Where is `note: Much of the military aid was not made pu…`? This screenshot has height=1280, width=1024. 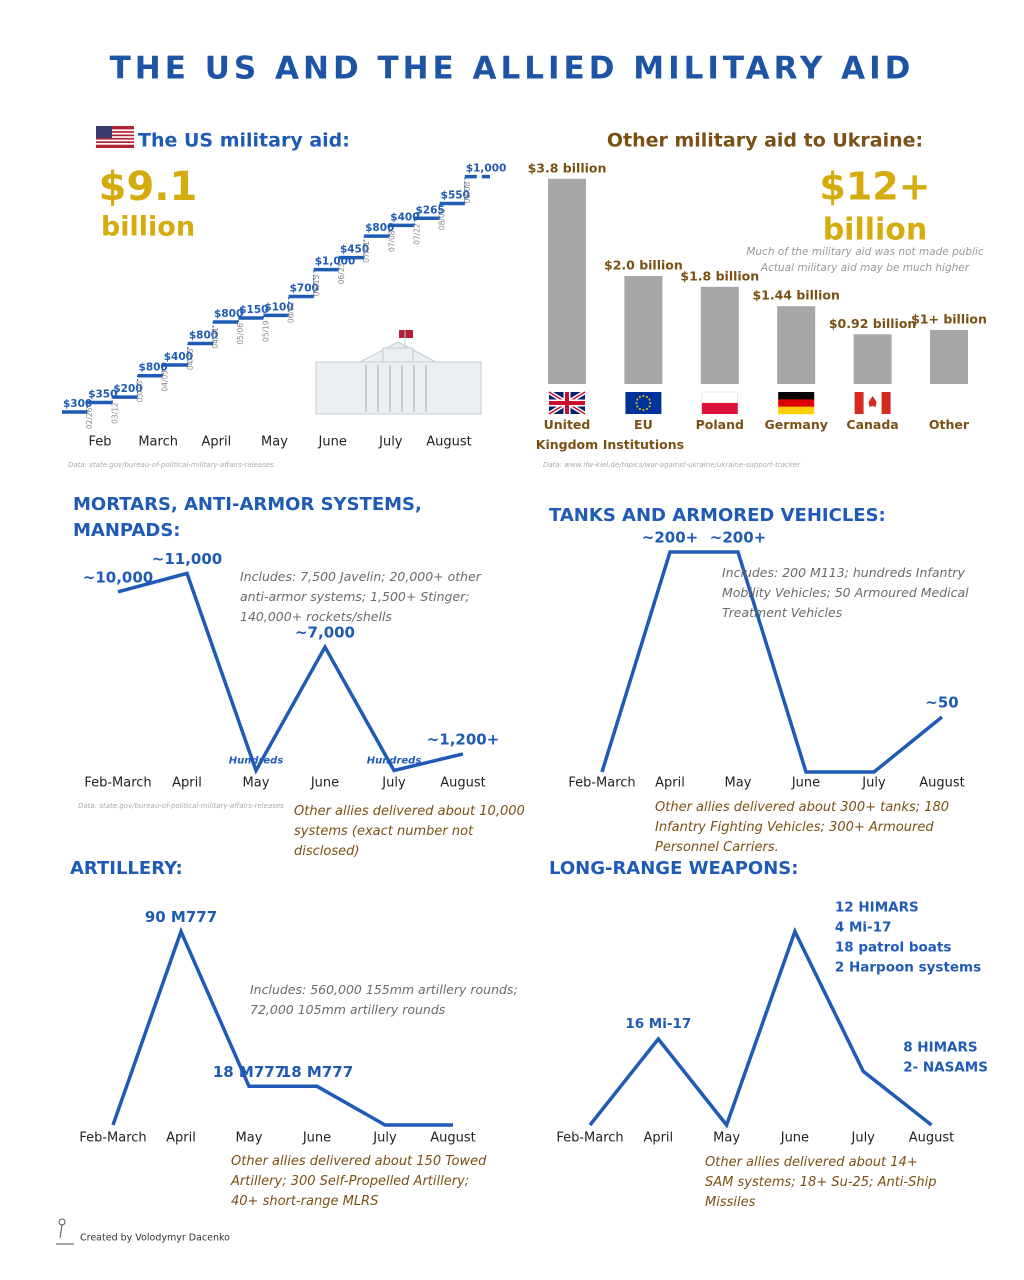 note: Much of the military aid was not made pu… is located at coordinates (865, 252).